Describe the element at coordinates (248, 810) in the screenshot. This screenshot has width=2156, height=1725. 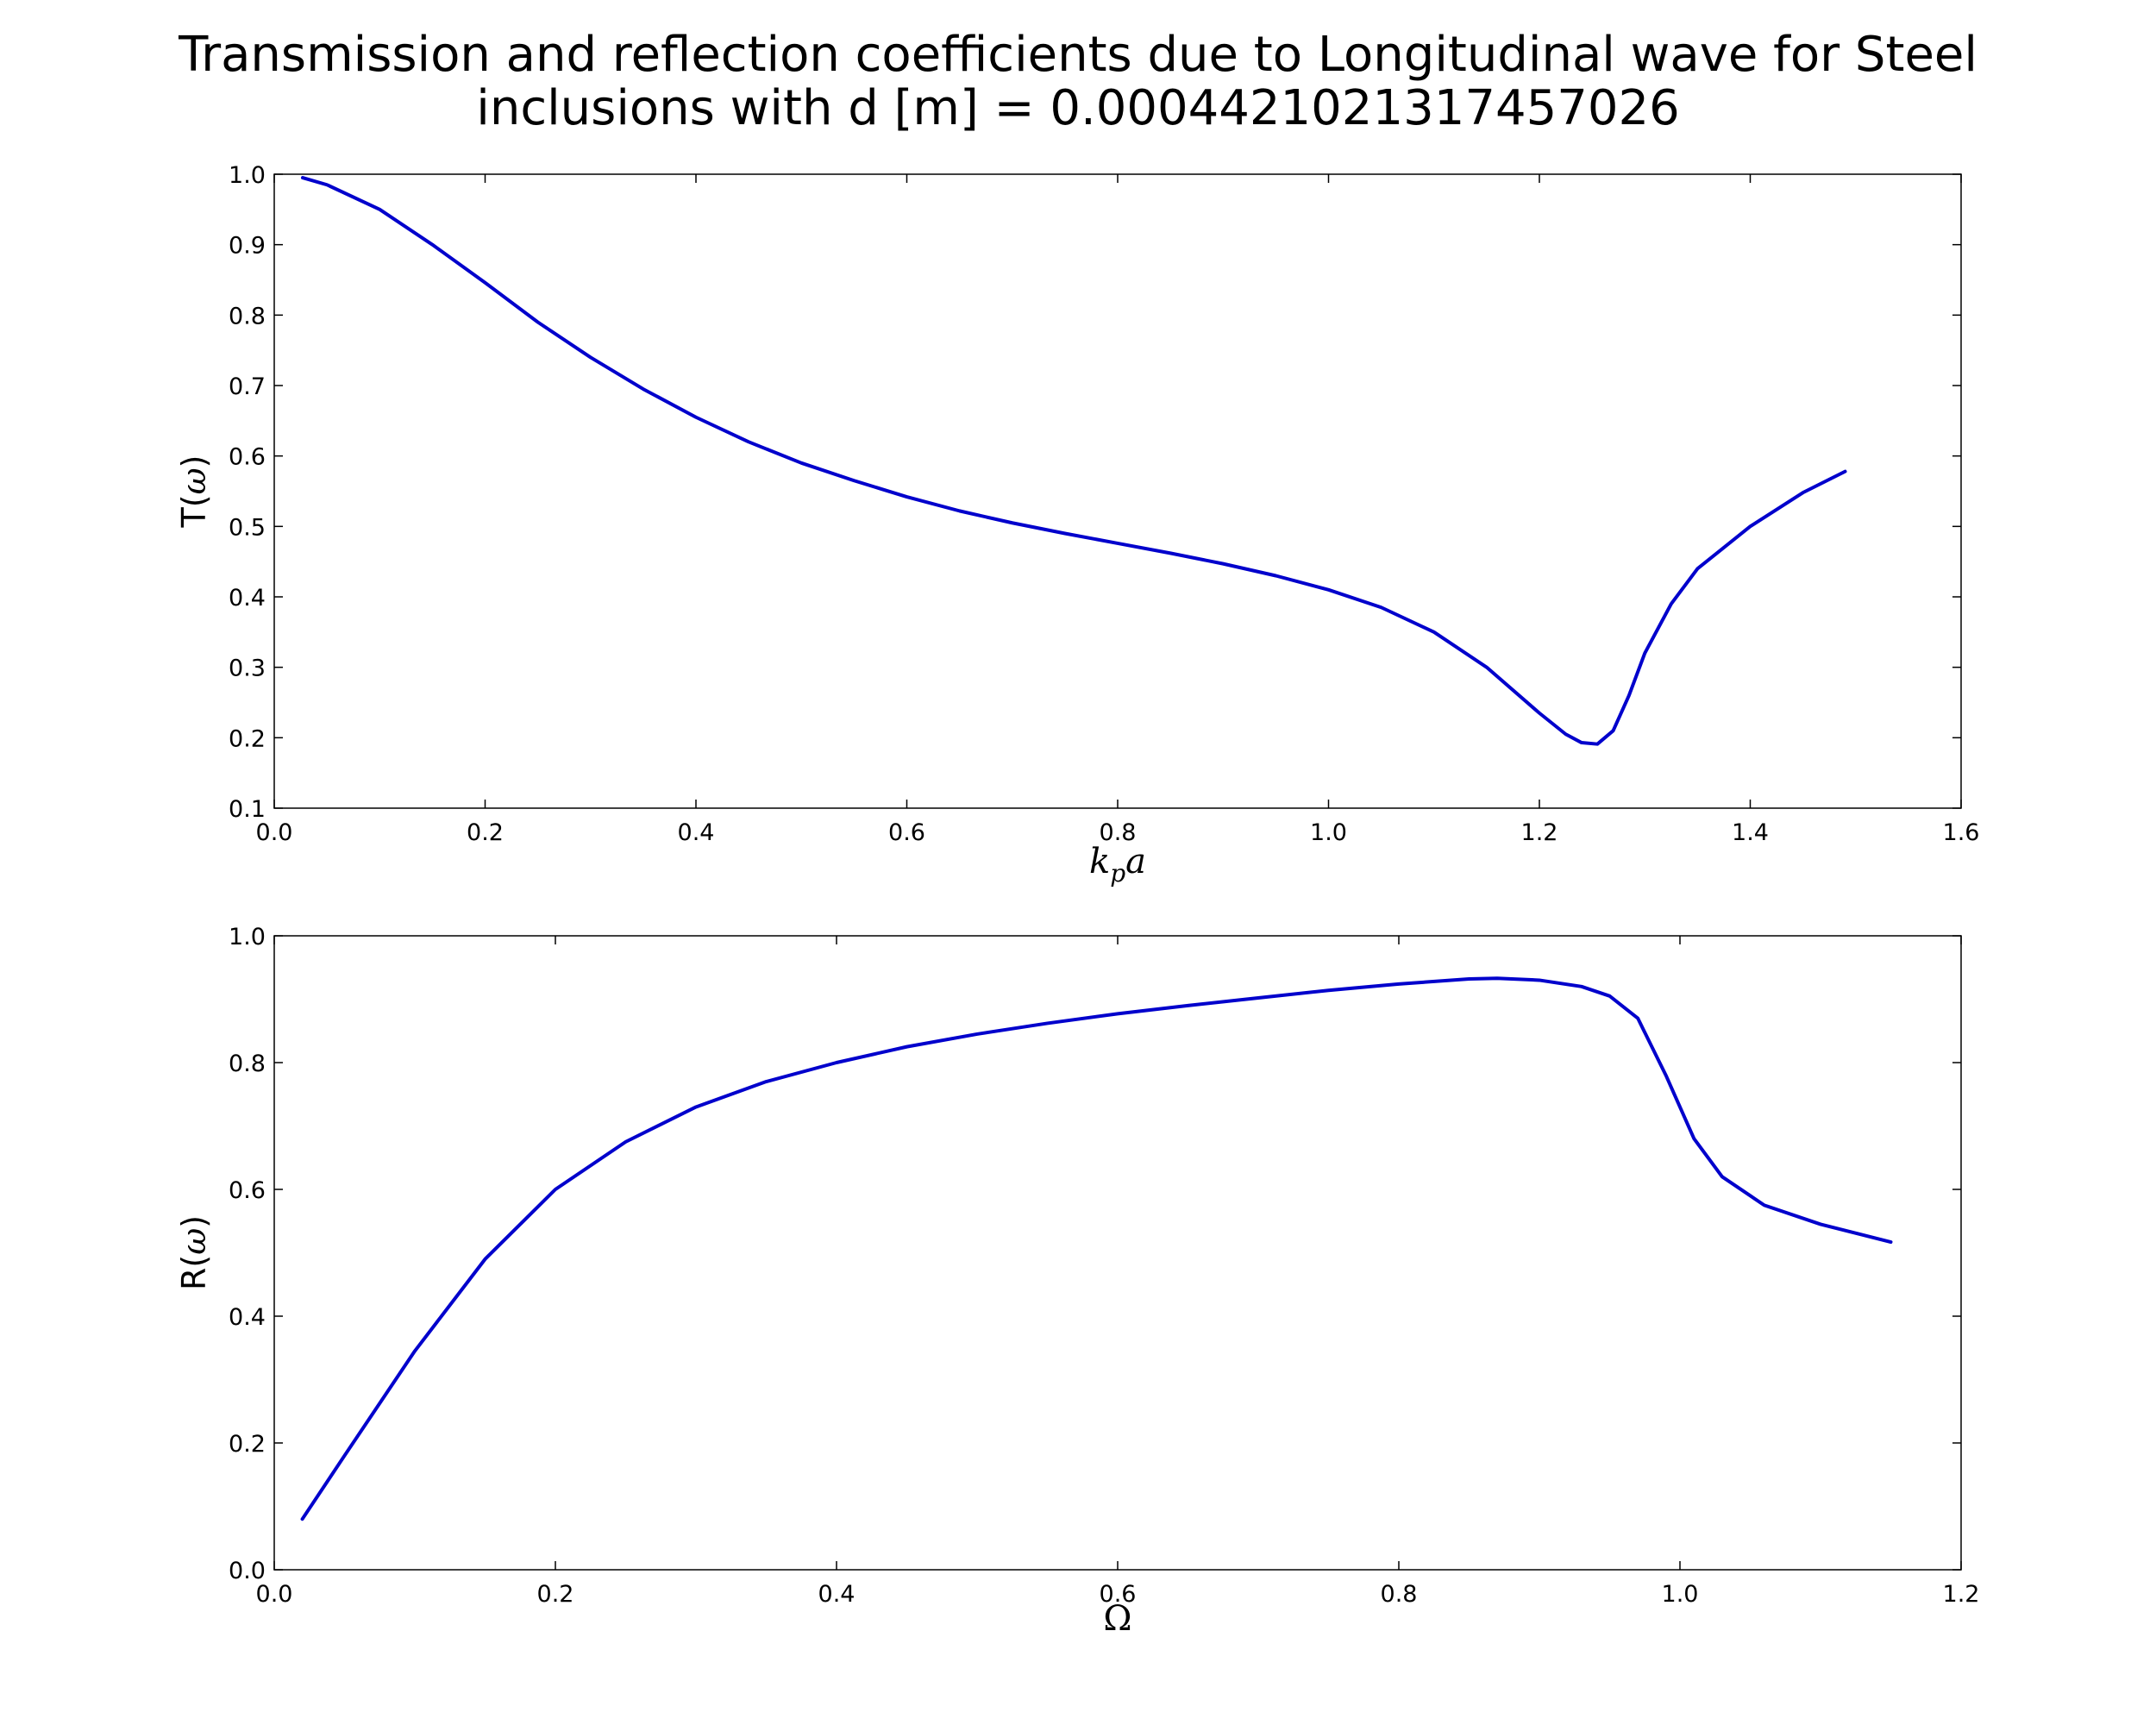
I see `y-tick-label: 0.1` at that location.